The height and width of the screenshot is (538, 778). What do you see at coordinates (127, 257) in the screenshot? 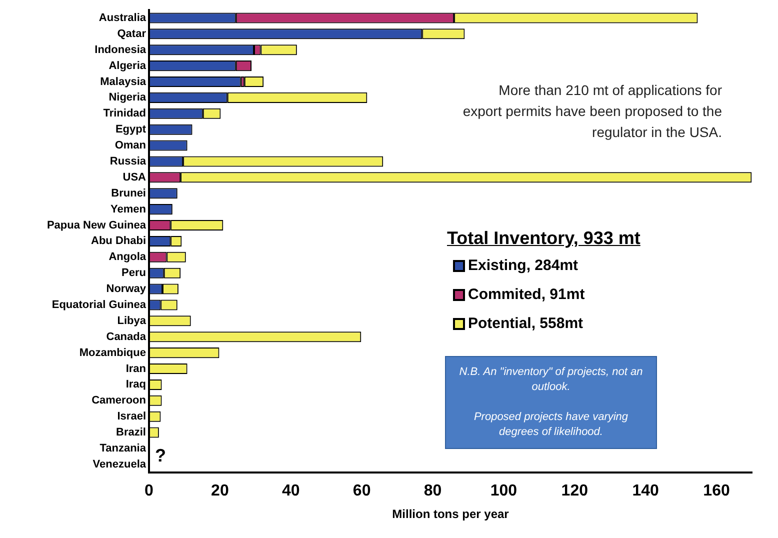
I see `y-tick-label: Angola` at bounding box center [127, 257].